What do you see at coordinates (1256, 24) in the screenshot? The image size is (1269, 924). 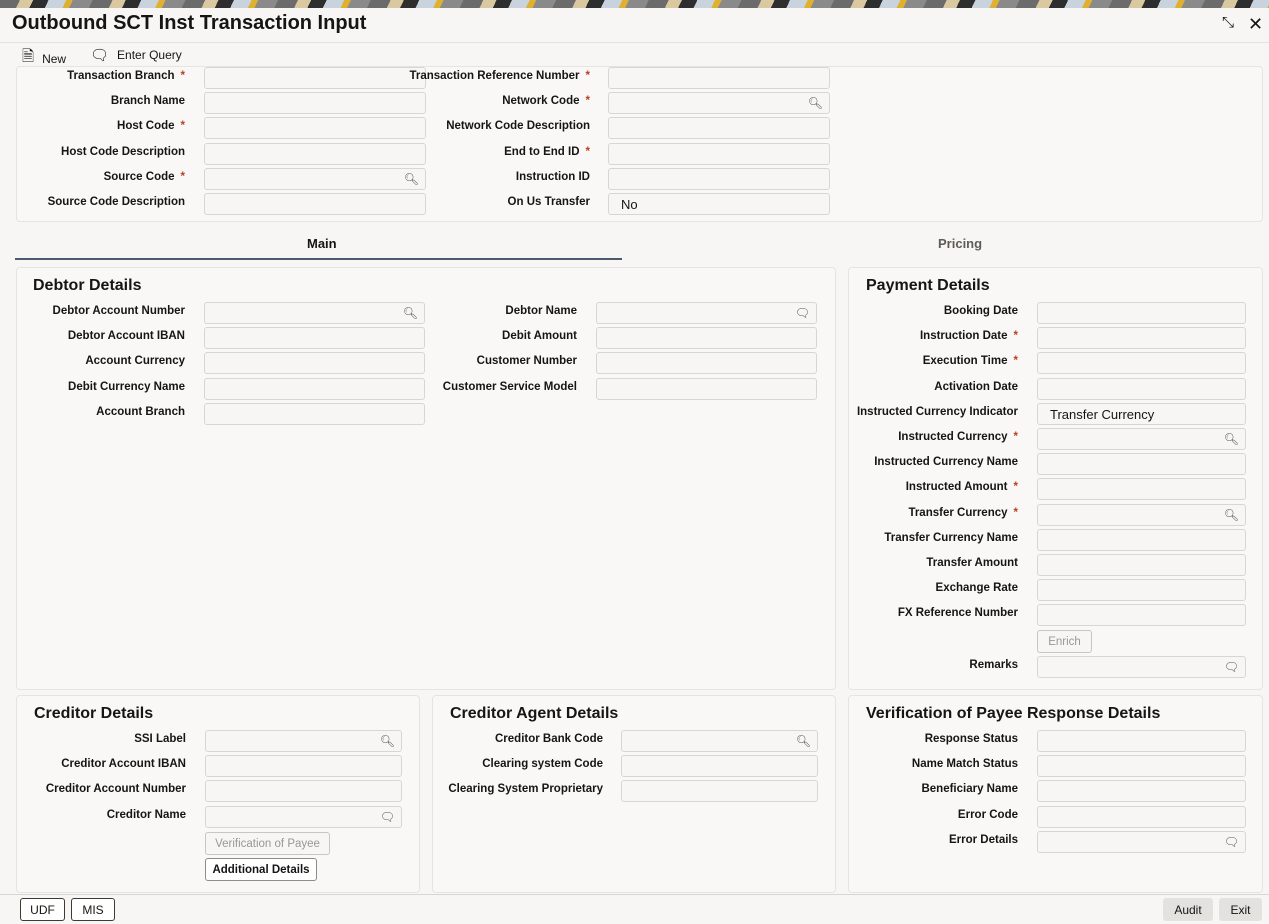 I see `close-icon: ✕` at bounding box center [1256, 24].